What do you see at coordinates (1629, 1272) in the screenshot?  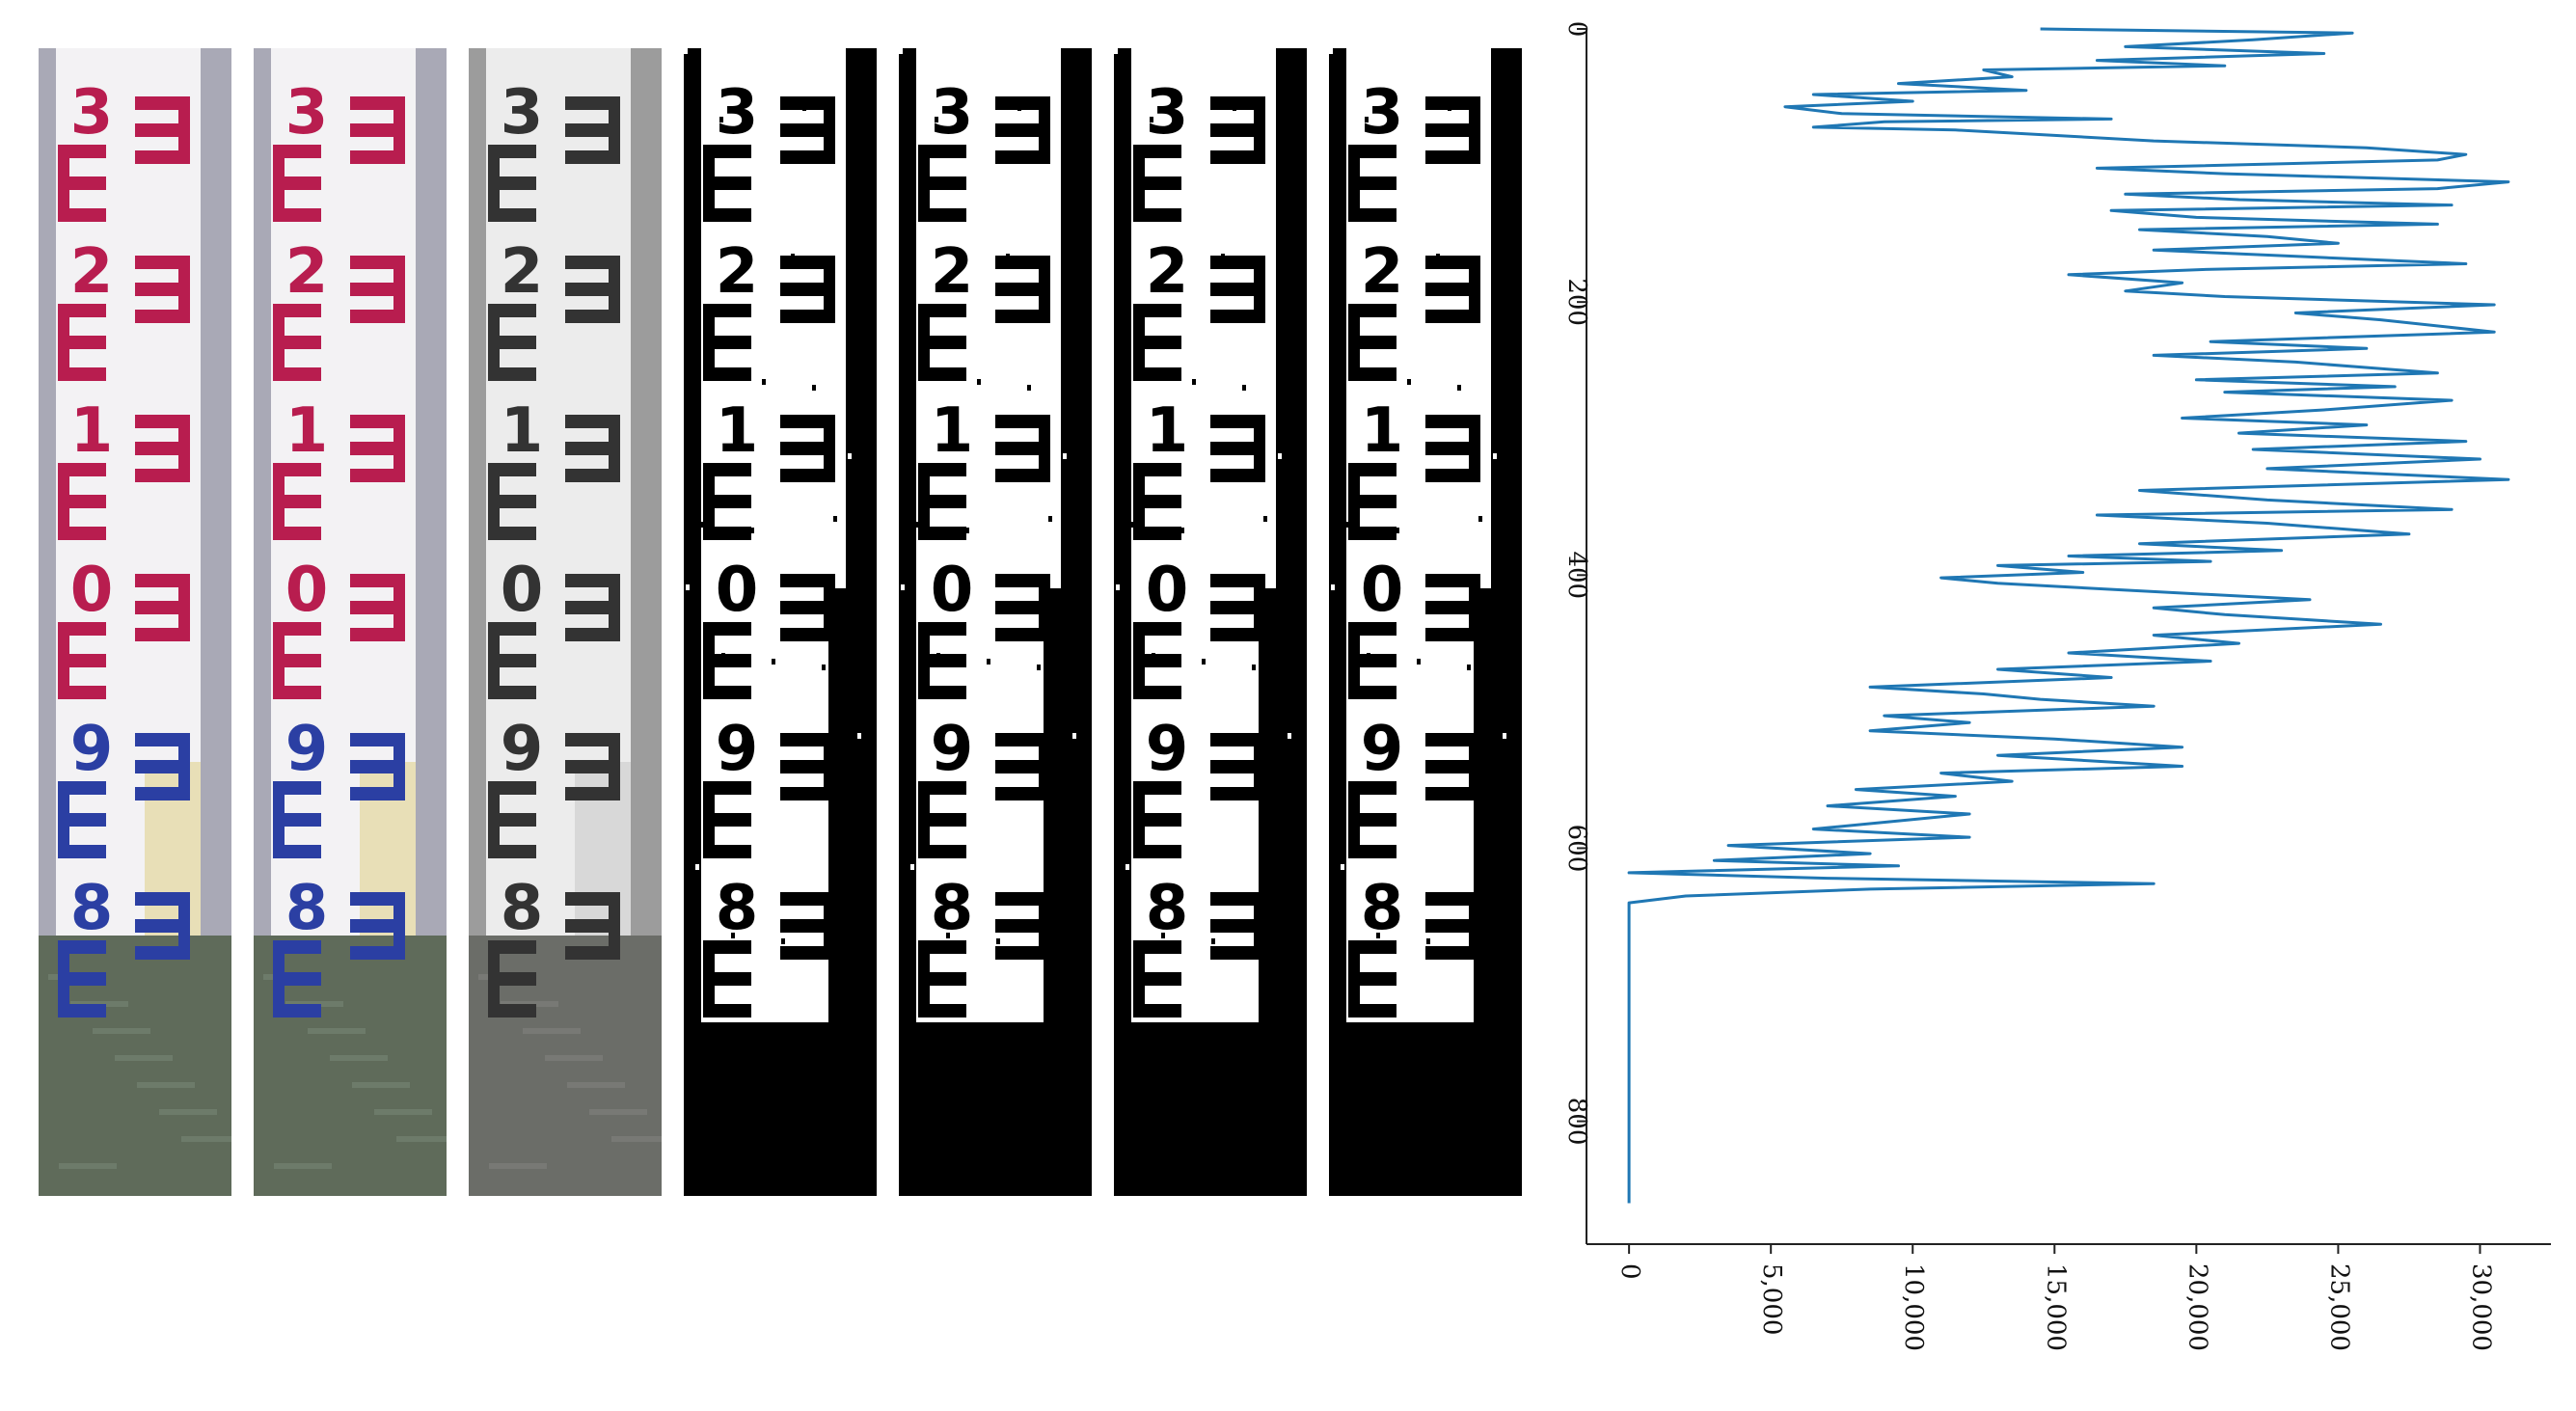 I see `x-tick-label: 0` at bounding box center [1629, 1272].